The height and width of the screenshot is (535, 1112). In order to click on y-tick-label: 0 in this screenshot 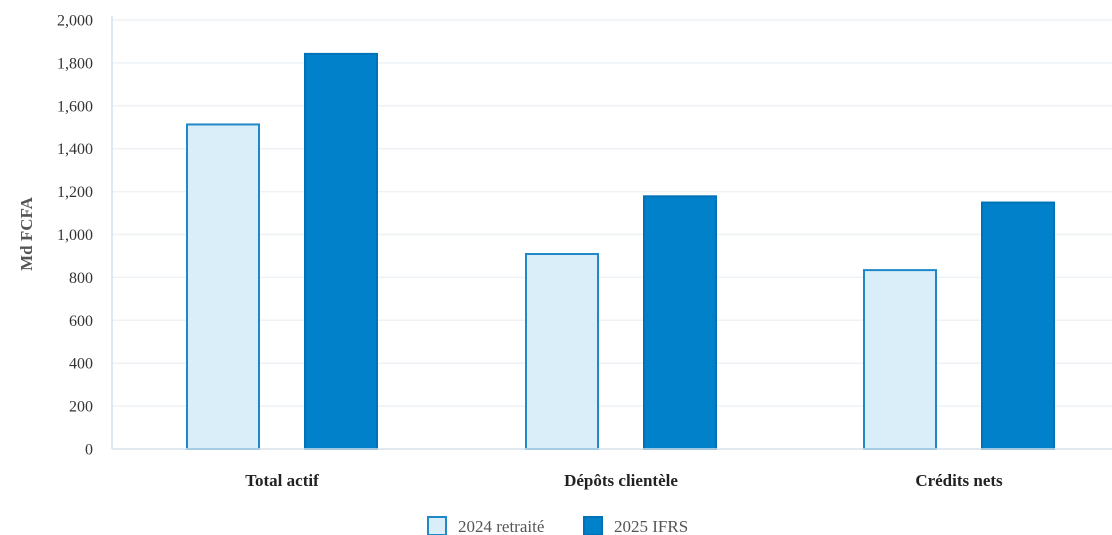, I will do `click(89, 450)`.